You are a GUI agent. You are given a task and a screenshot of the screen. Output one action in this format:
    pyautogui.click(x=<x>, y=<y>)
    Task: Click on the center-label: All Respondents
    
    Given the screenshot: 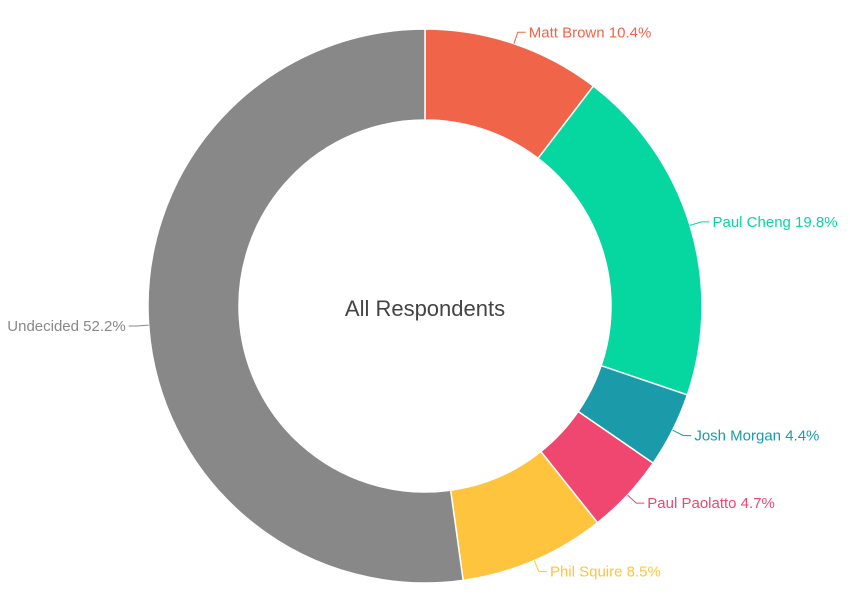 What is the action you would take?
    pyautogui.click(x=425, y=308)
    